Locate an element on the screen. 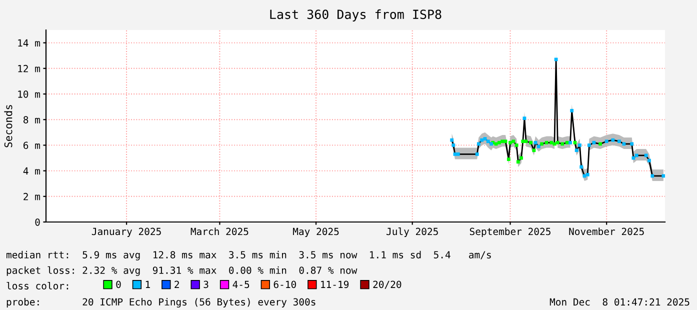  legend-label: 4-5 is located at coordinates (241, 284).